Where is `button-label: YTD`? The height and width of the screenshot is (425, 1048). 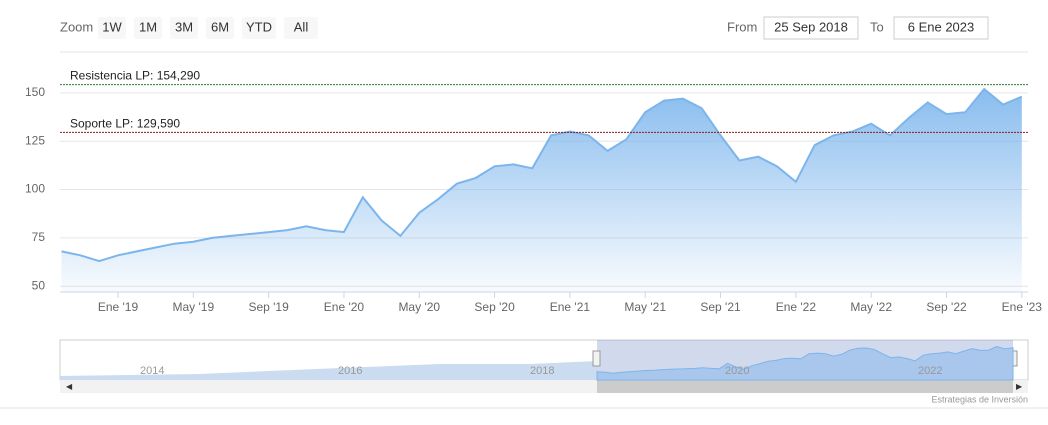
button-label: YTD is located at coordinates (259, 26).